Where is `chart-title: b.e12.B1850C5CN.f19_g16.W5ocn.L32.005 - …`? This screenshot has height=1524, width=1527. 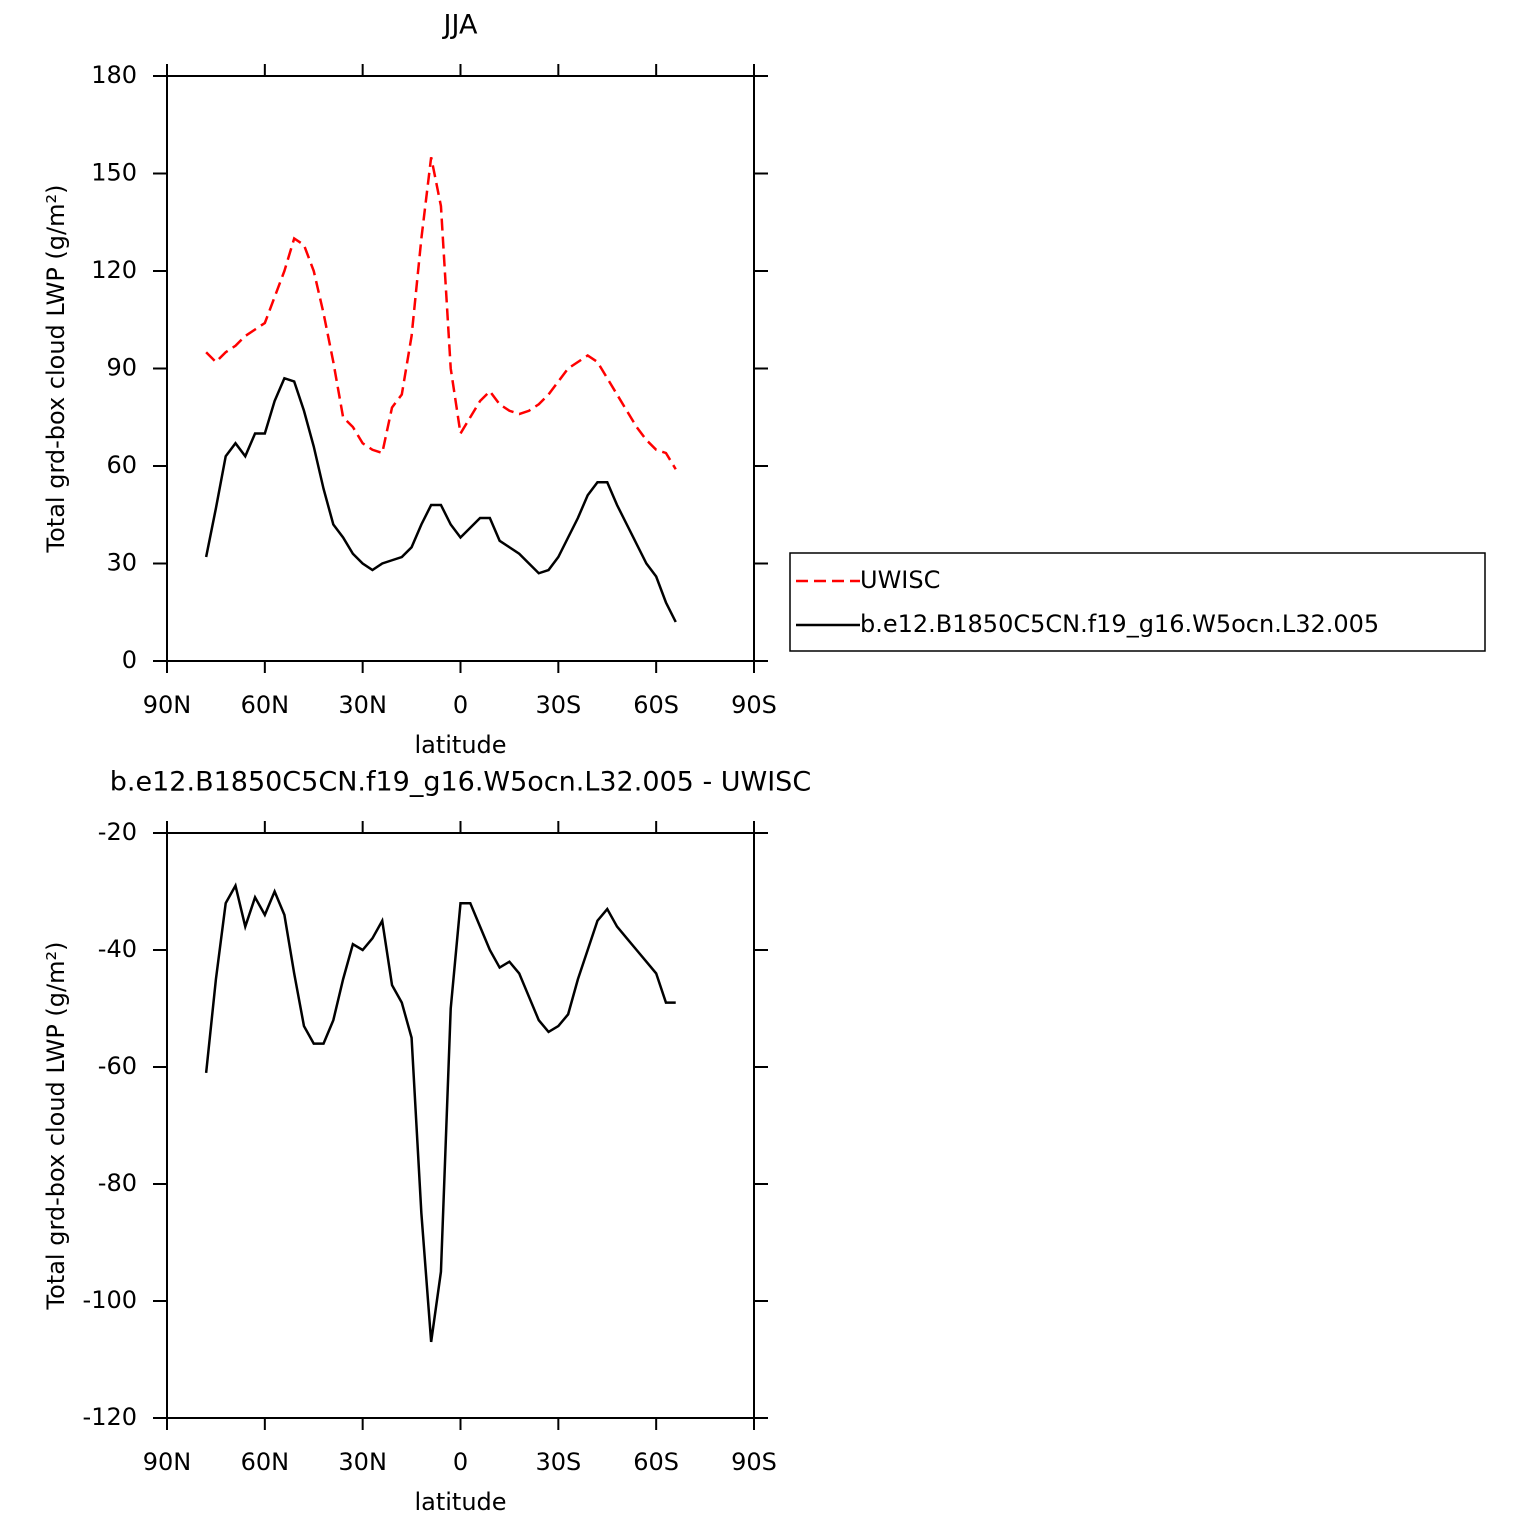 chart-title: b.e12.B1850C5CN.f19_g16.W5ocn.L32.005 - … is located at coordinates (460, 782).